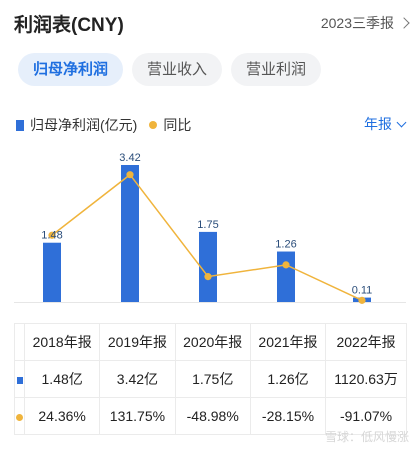 The image size is (419, 450). Describe the element at coordinates (357, 23) in the screenshot. I see `period-label: 2023三季报` at that location.